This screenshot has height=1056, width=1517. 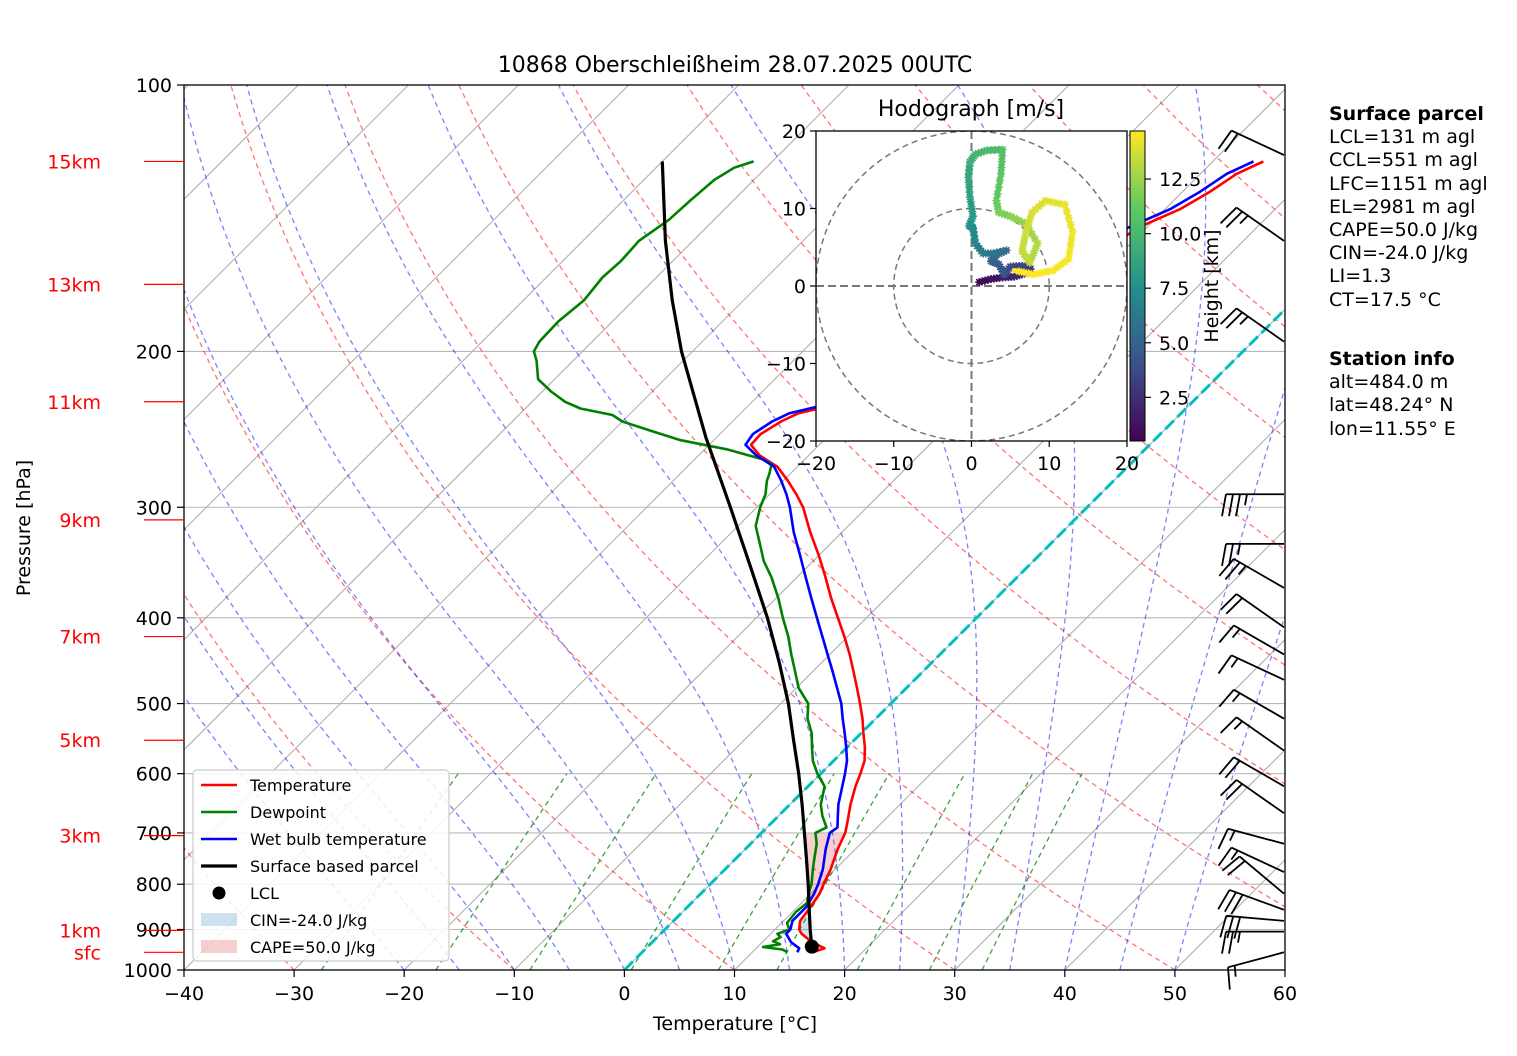 I want to click on legend-entry: Surface based parcel, so click(x=310, y=866).